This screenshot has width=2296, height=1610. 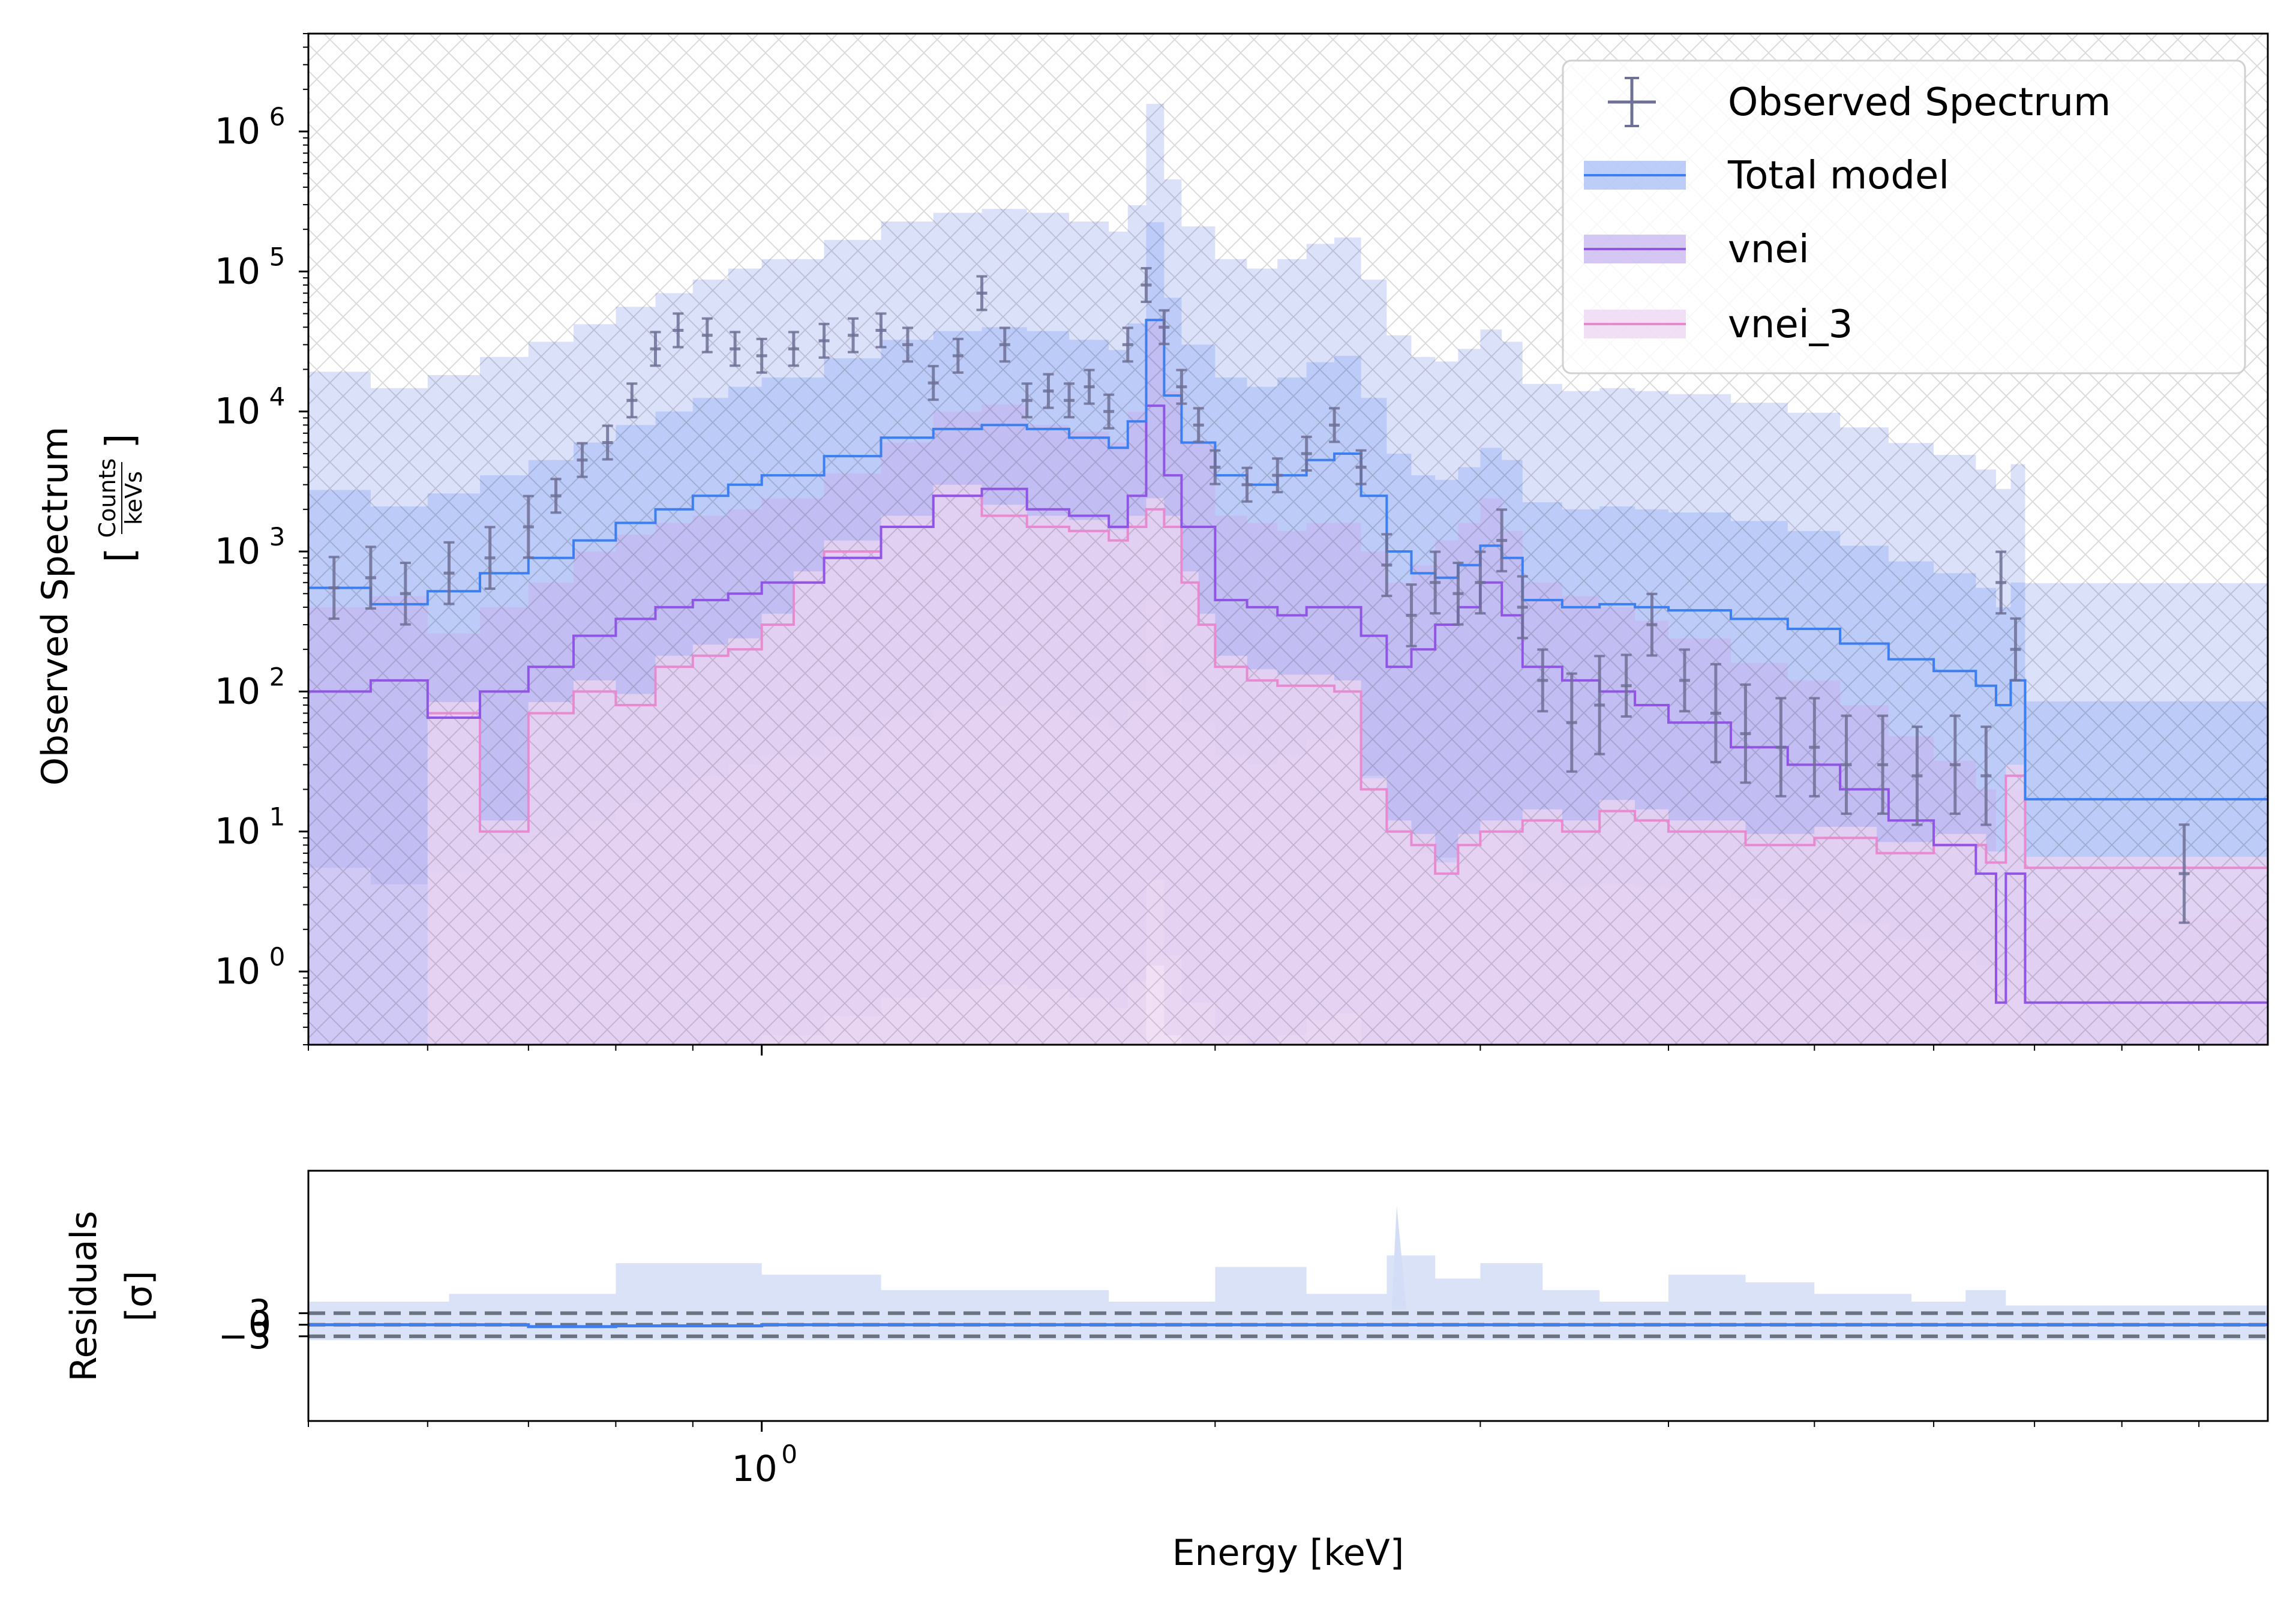 What do you see at coordinates (1904, 216) in the screenshot?
I see `legend-box` at bounding box center [1904, 216].